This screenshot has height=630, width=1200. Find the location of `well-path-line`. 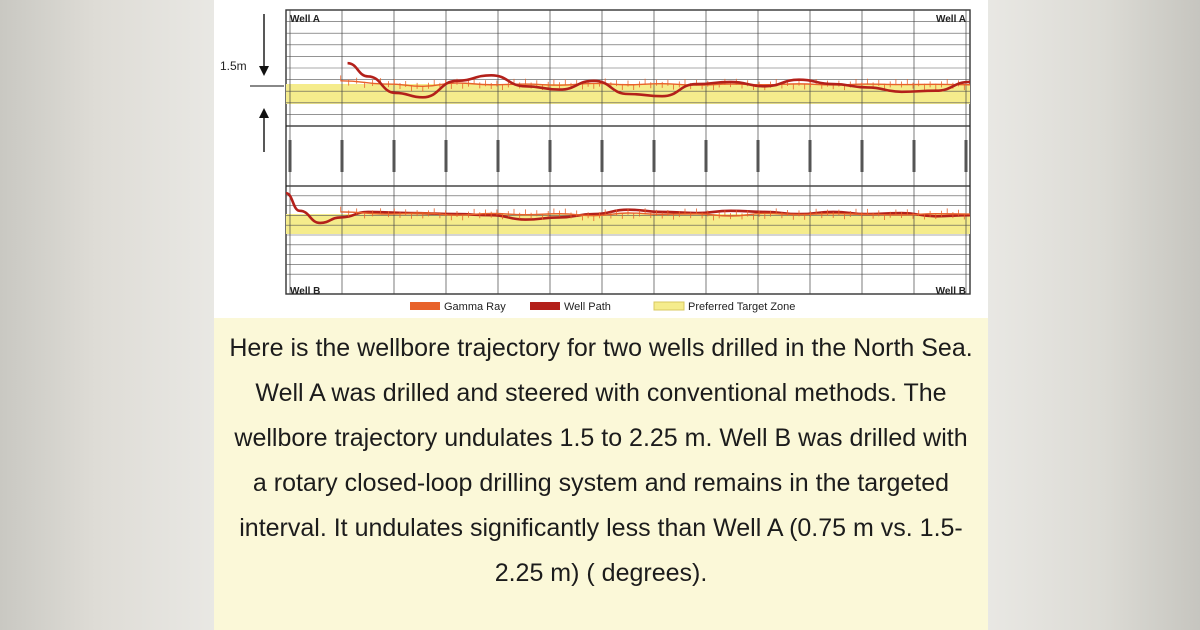

well-path-line is located at coordinates (659, 80).